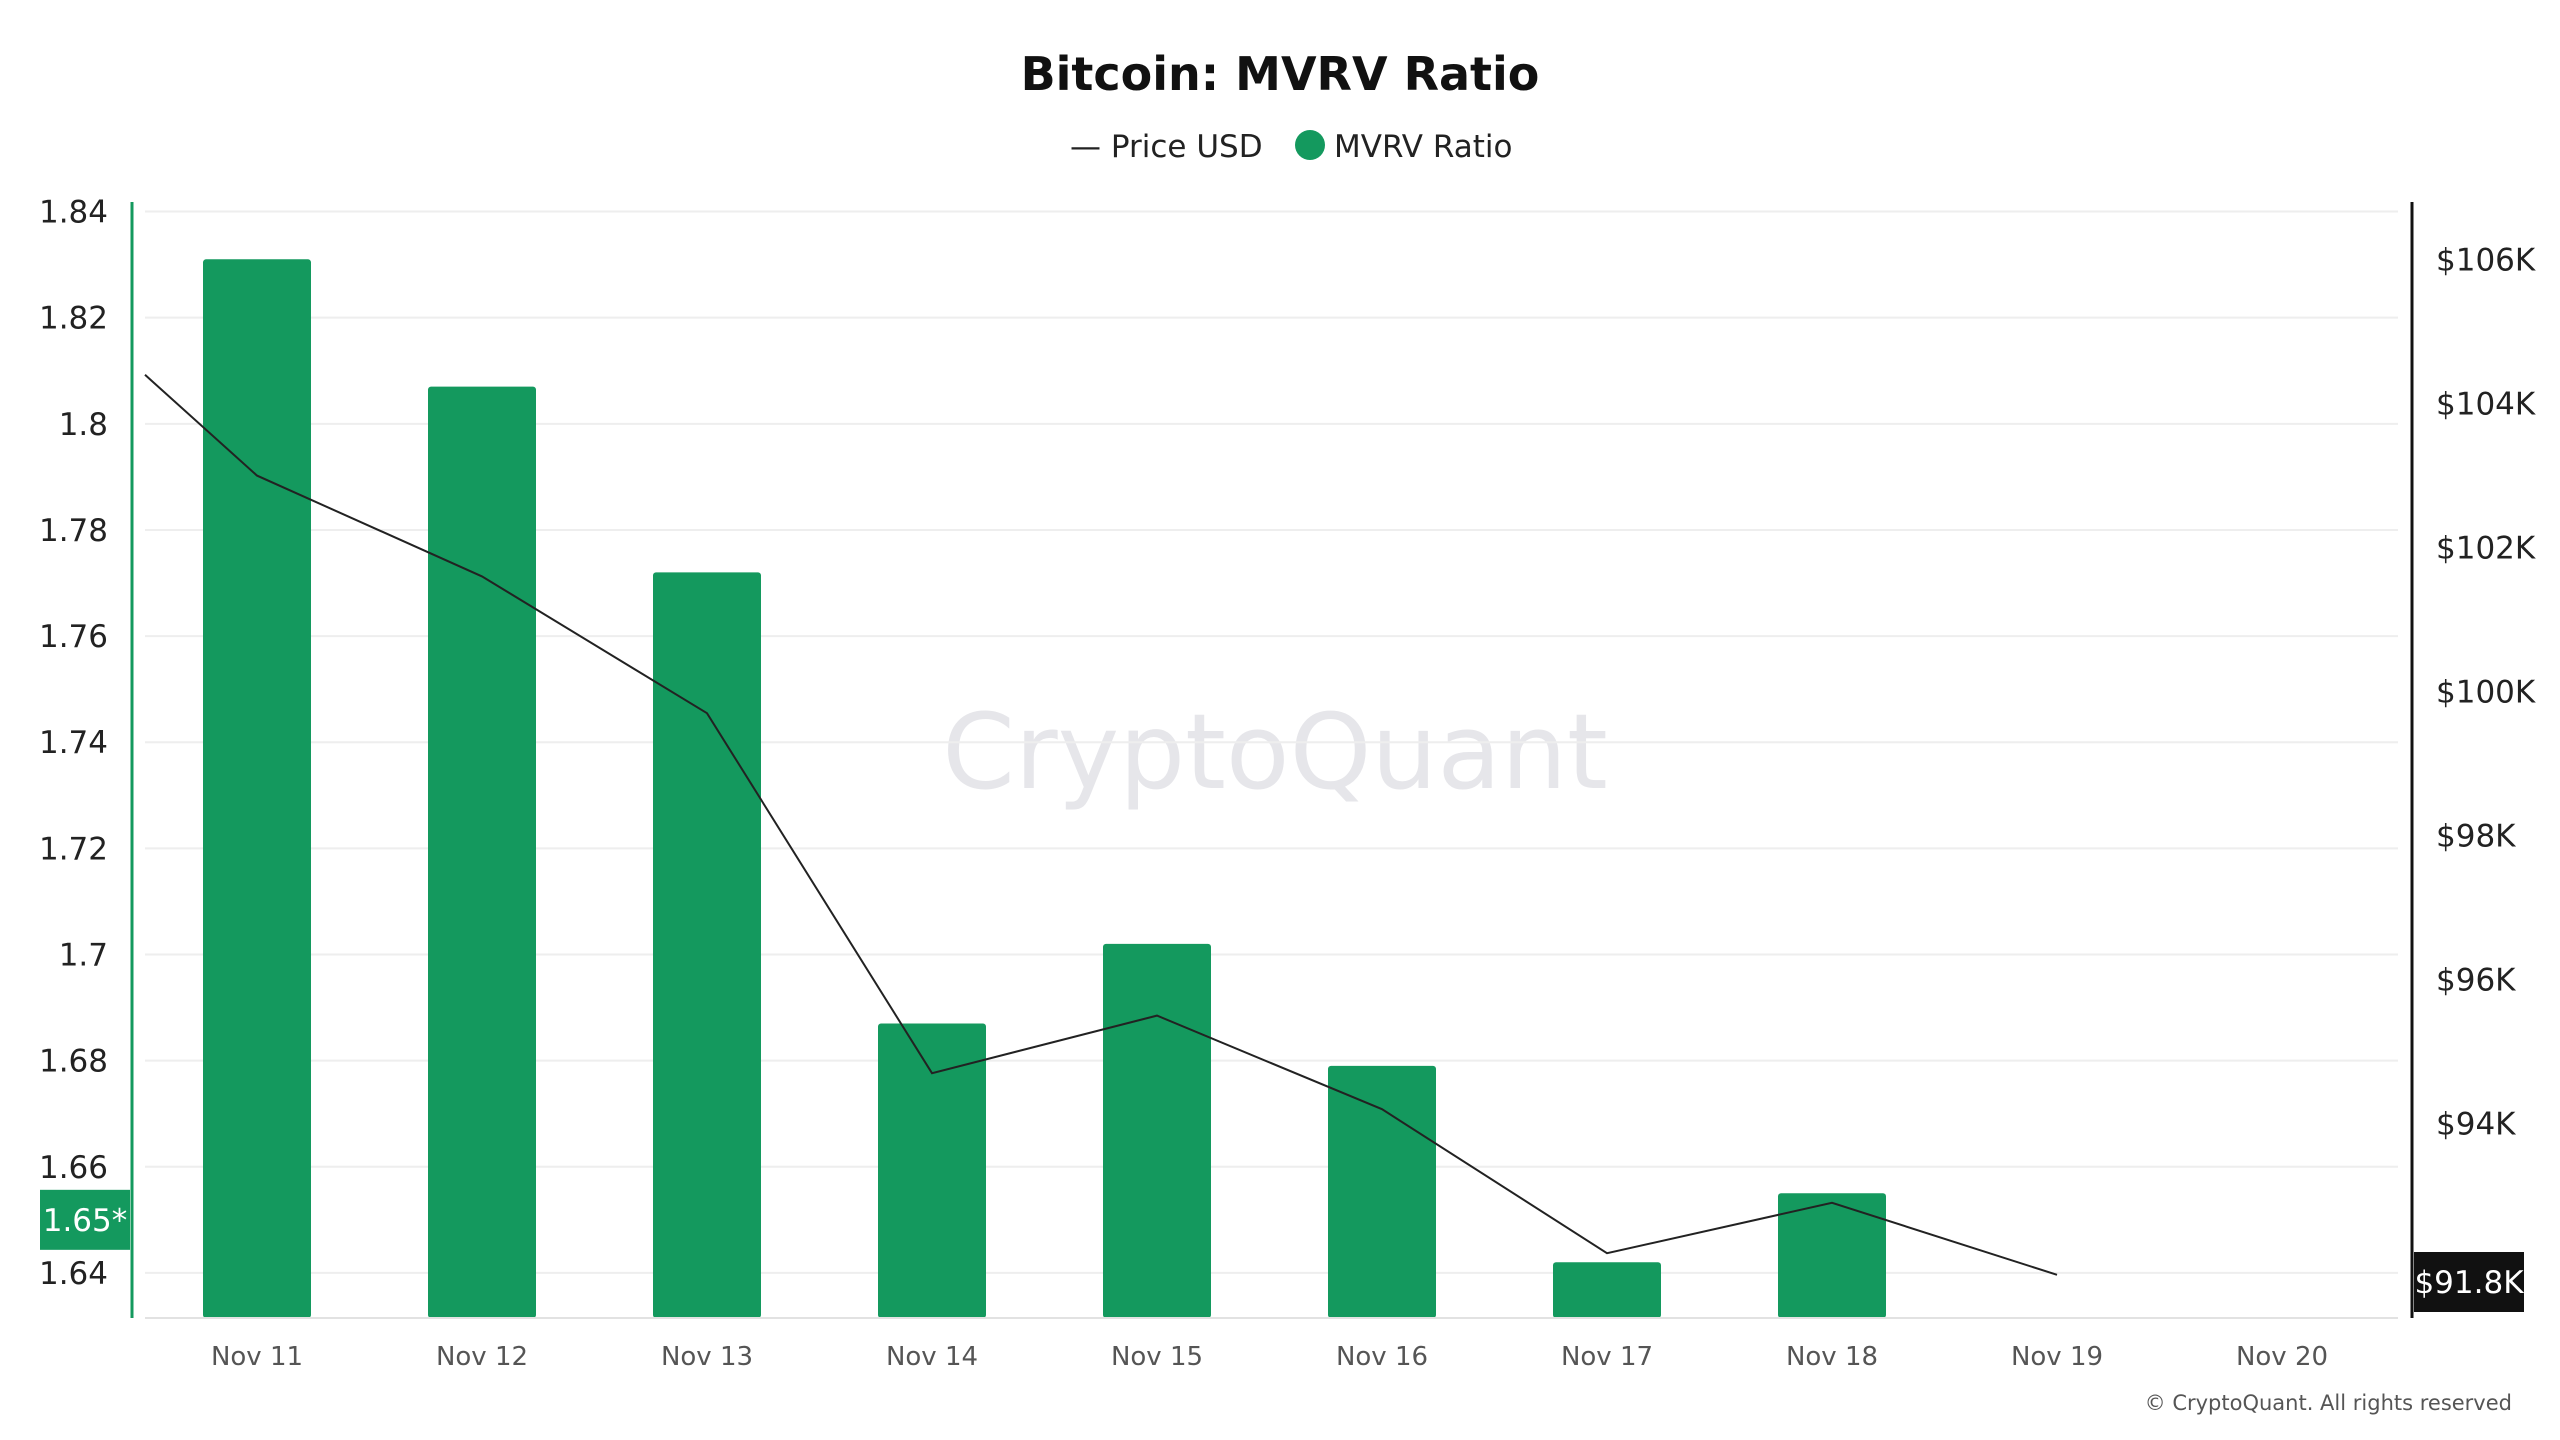  Describe the element at coordinates (2282, 1357) in the screenshot. I see `x-tick-label: Nov 20` at that location.